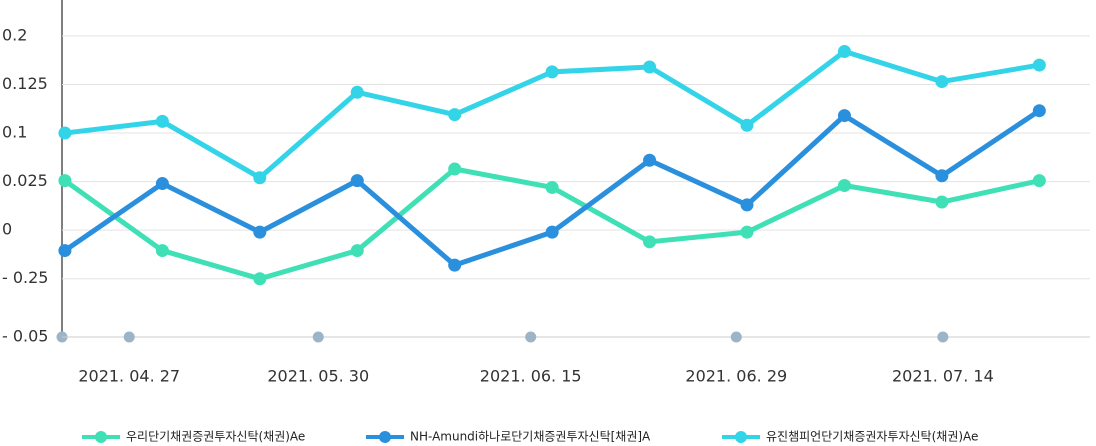 The height and width of the screenshot is (446, 1096). I want to click on y-tick-label: - 0.25, so click(25, 277).